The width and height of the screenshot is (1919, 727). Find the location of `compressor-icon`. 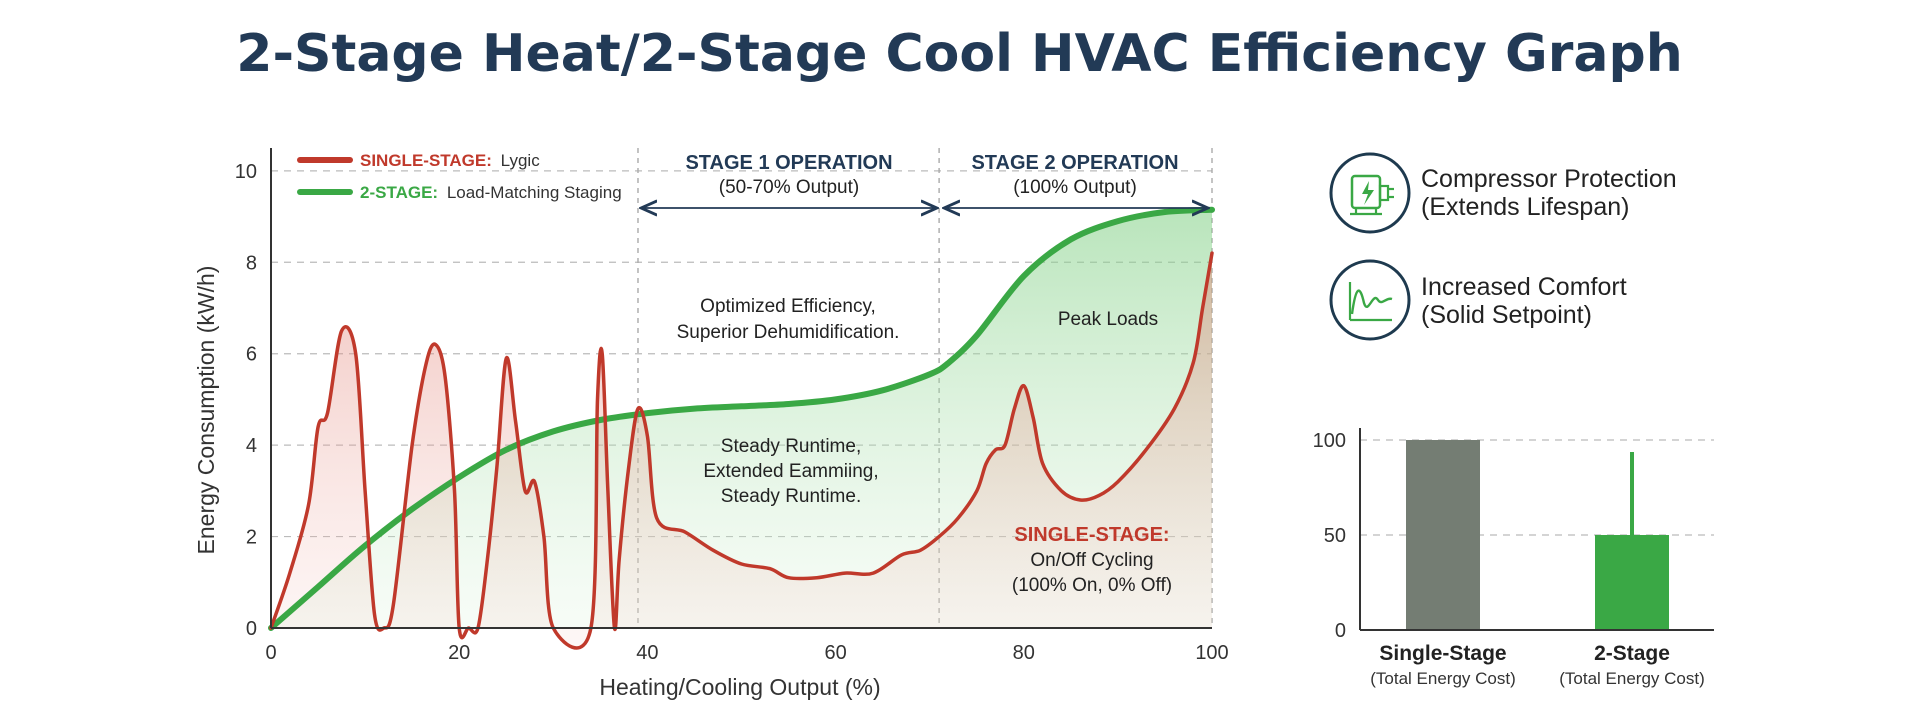

compressor-icon is located at coordinates (1370, 193).